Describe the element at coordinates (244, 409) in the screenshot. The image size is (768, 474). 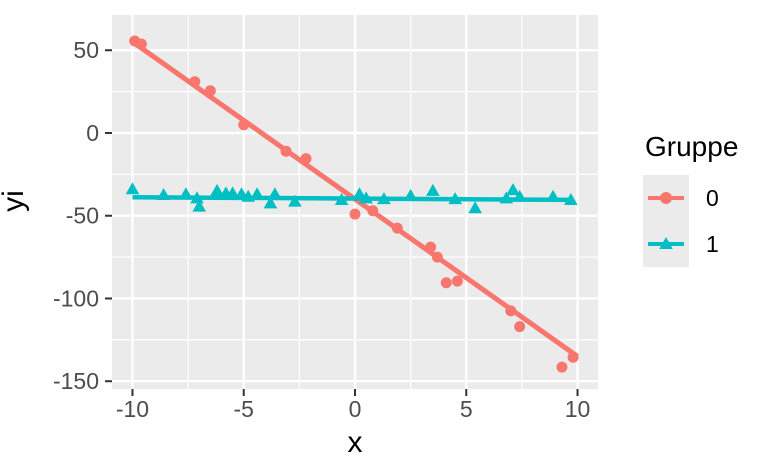
I see `x-tick-label: -5` at that location.